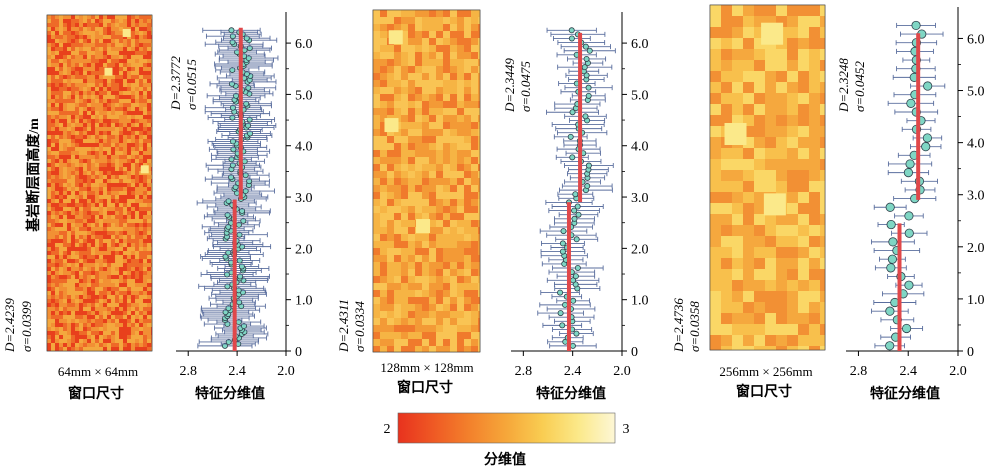 This screenshot has height=473, width=1000. I want to click on window-size-2: 128mm × 128mm, so click(426, 367).